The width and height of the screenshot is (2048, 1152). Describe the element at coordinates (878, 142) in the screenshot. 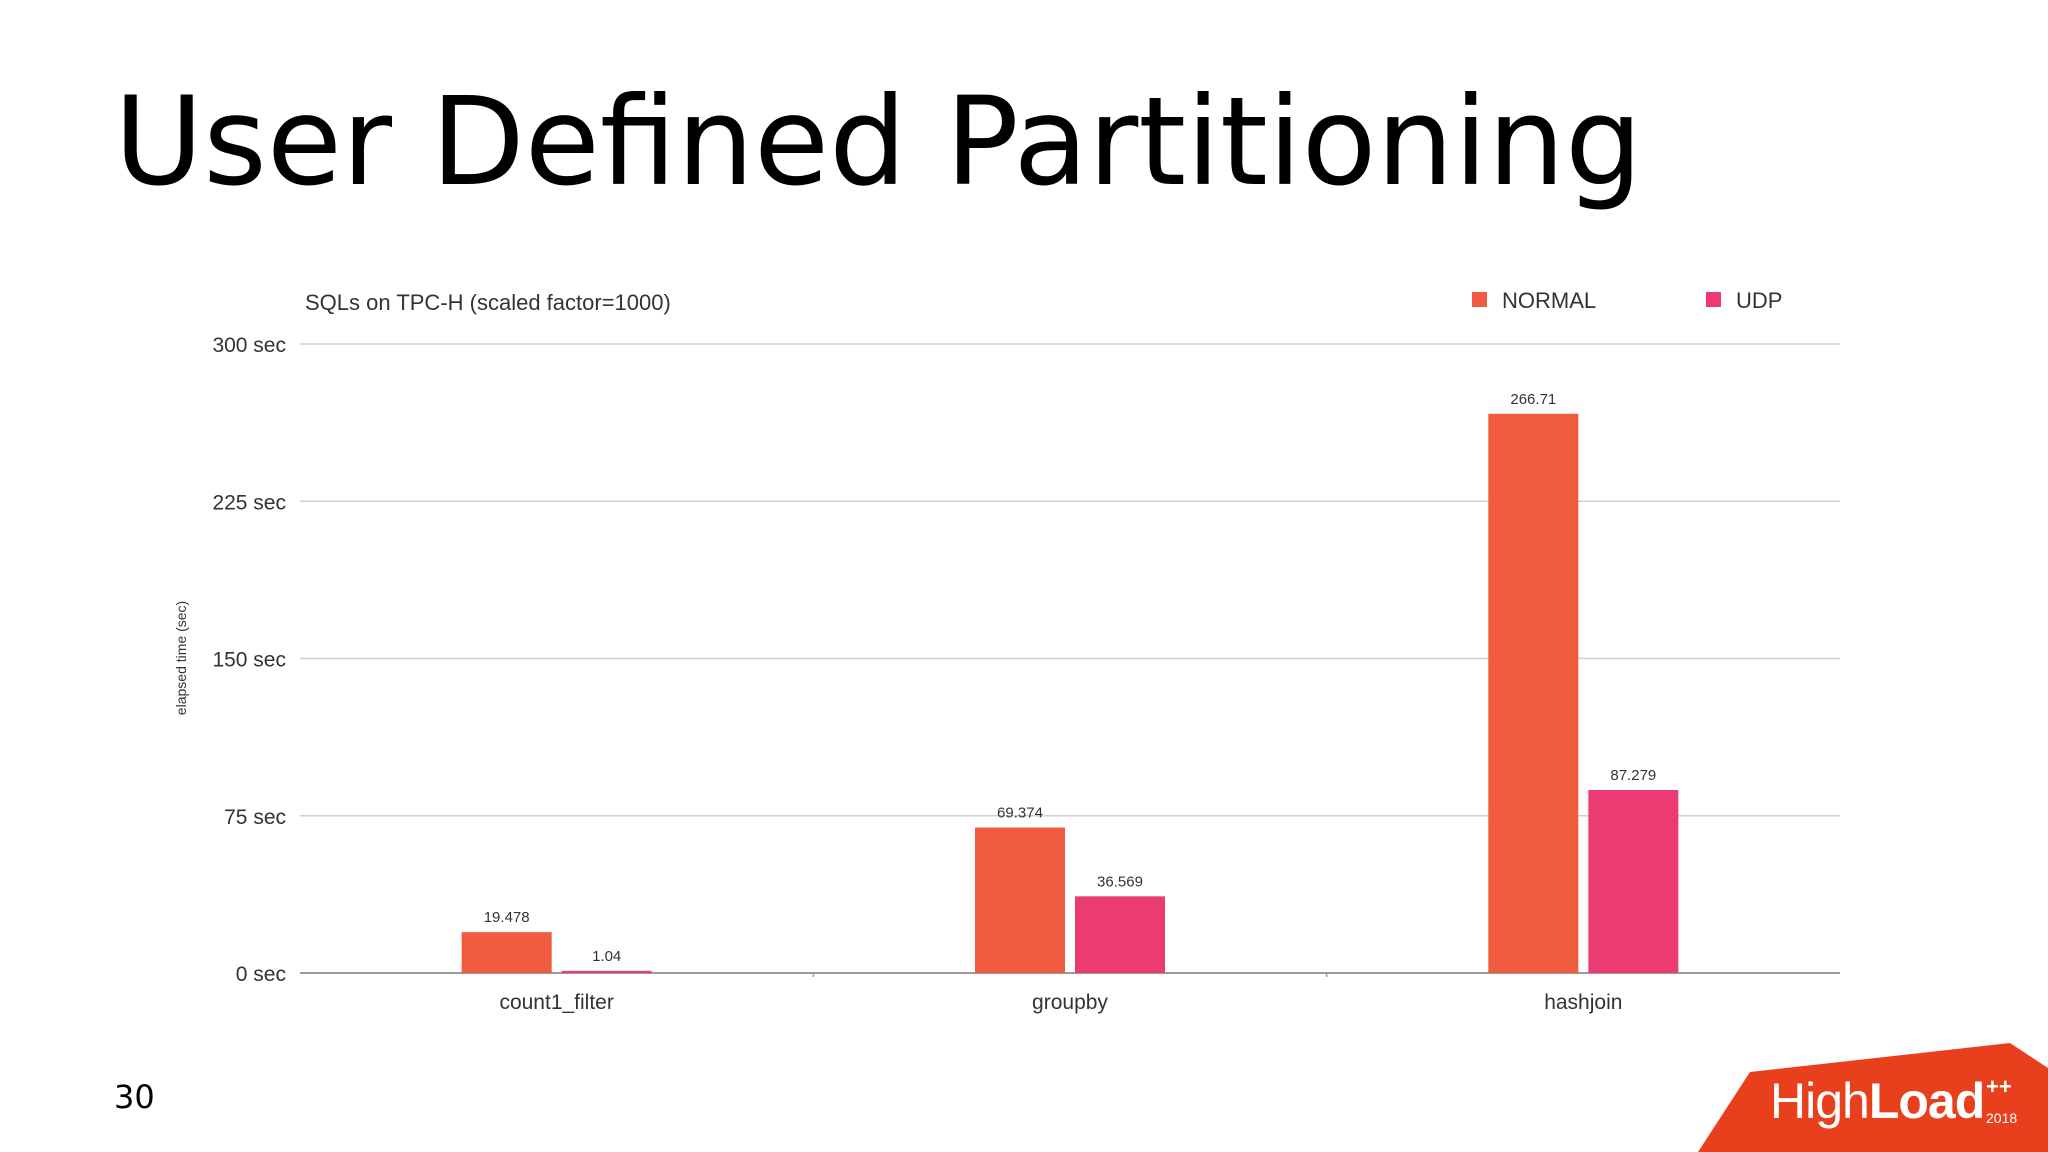

I see `slide-title: User Defined Partitioning` at that location.